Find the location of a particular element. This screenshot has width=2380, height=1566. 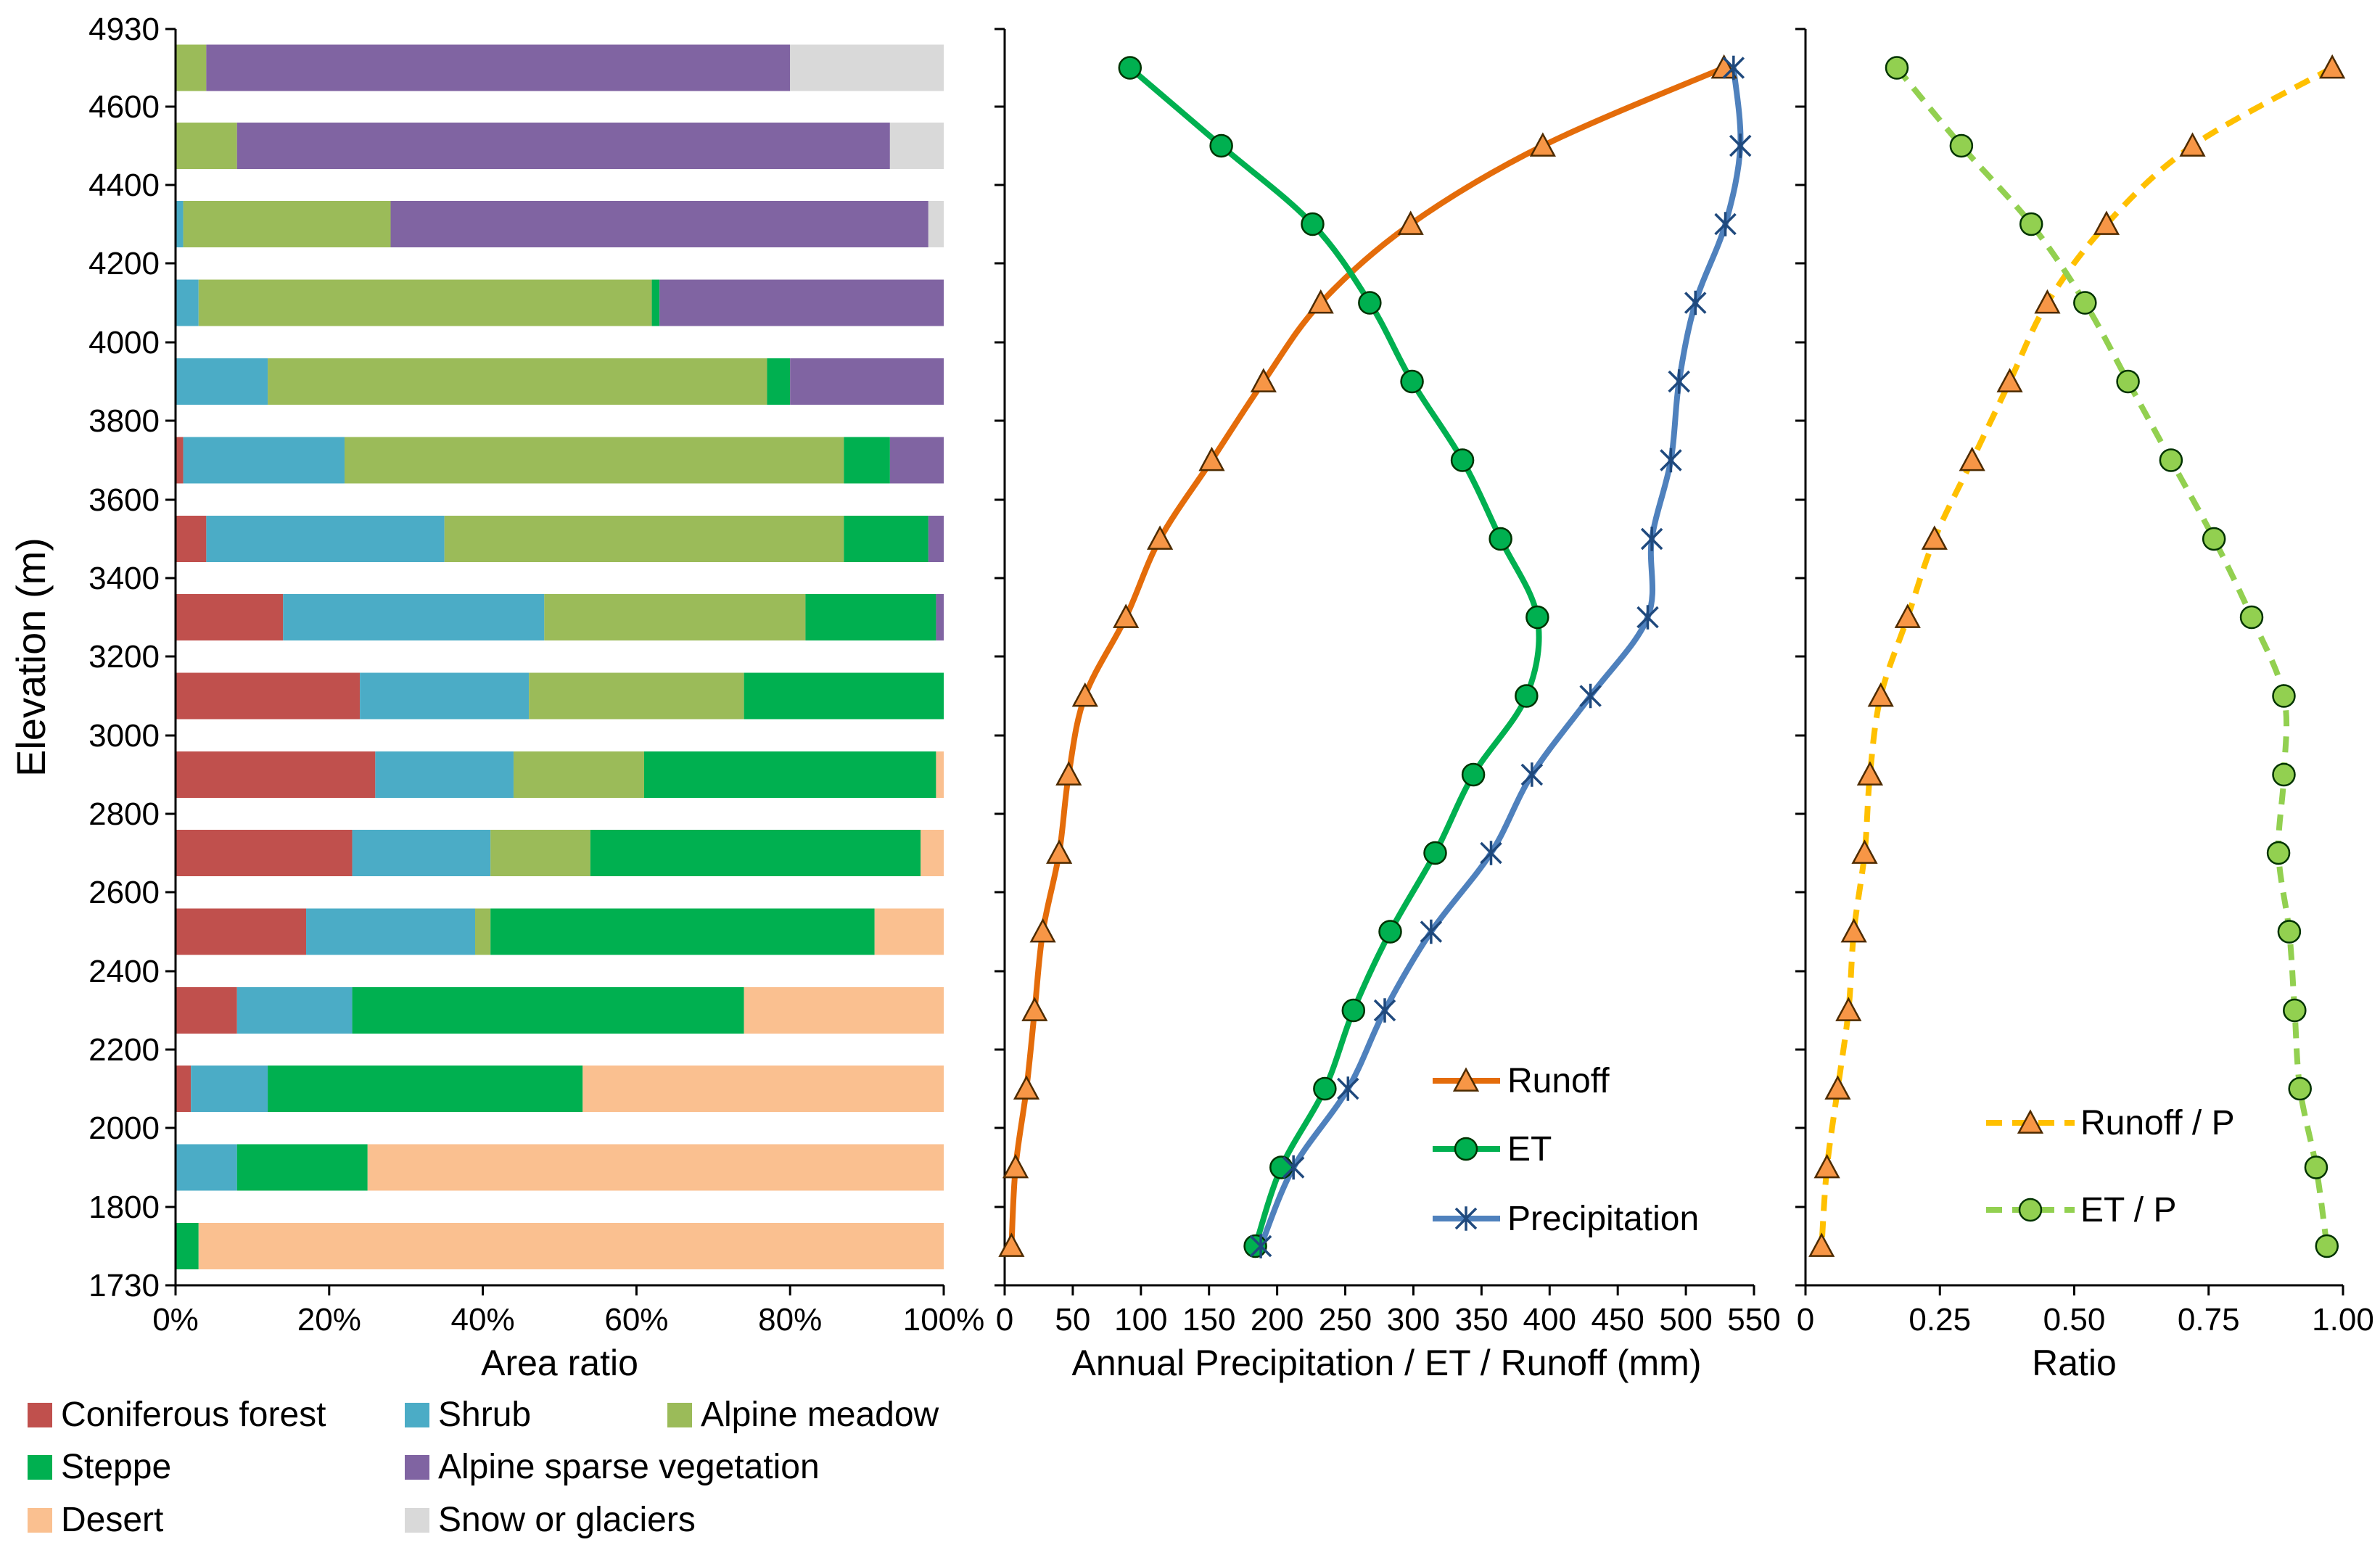

legend-swatch-desert is located at coordinates (40, 1521).